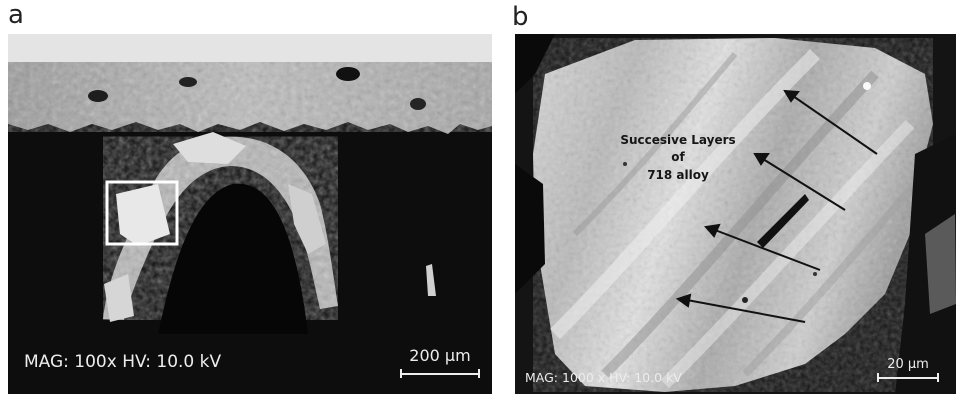  What do you see at coordinates (908, 377) in the screenshot?
I see `panel-b-scale-bar` at bounding box center [908, 377].